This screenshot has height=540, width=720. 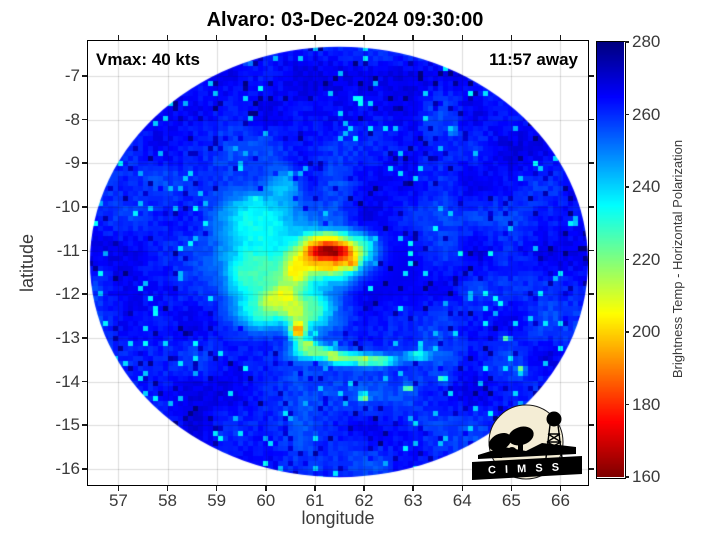 I want to click on x-tick-label: 59, so click(x=217, y=500).